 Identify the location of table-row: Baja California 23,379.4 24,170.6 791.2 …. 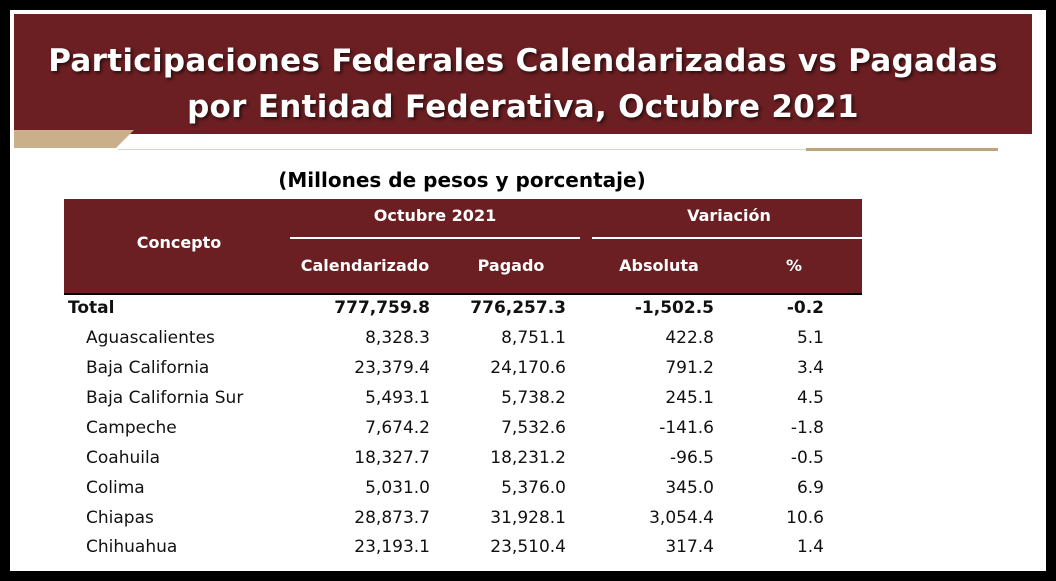
(463, 369).